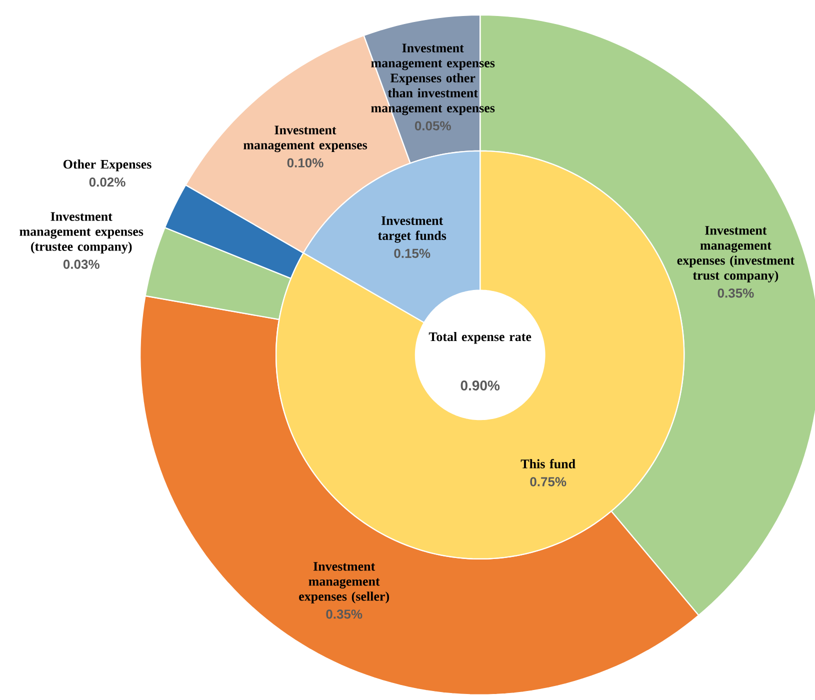 The width and height of the screenshot is (815, 700). What do you see at coordinates (107, 166) in the screenshot?
I see `slice-label: Other Expenses` at bounding box center [107, 166].